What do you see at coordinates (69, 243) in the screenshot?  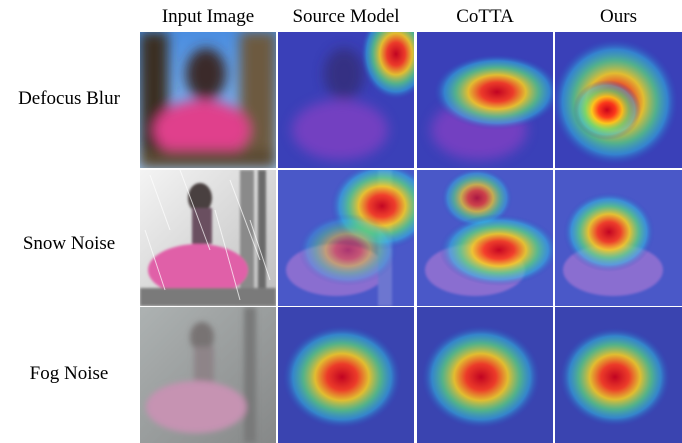 I see `row-label-snow-noise: Snow Noise` at bounding box center [69, 243].